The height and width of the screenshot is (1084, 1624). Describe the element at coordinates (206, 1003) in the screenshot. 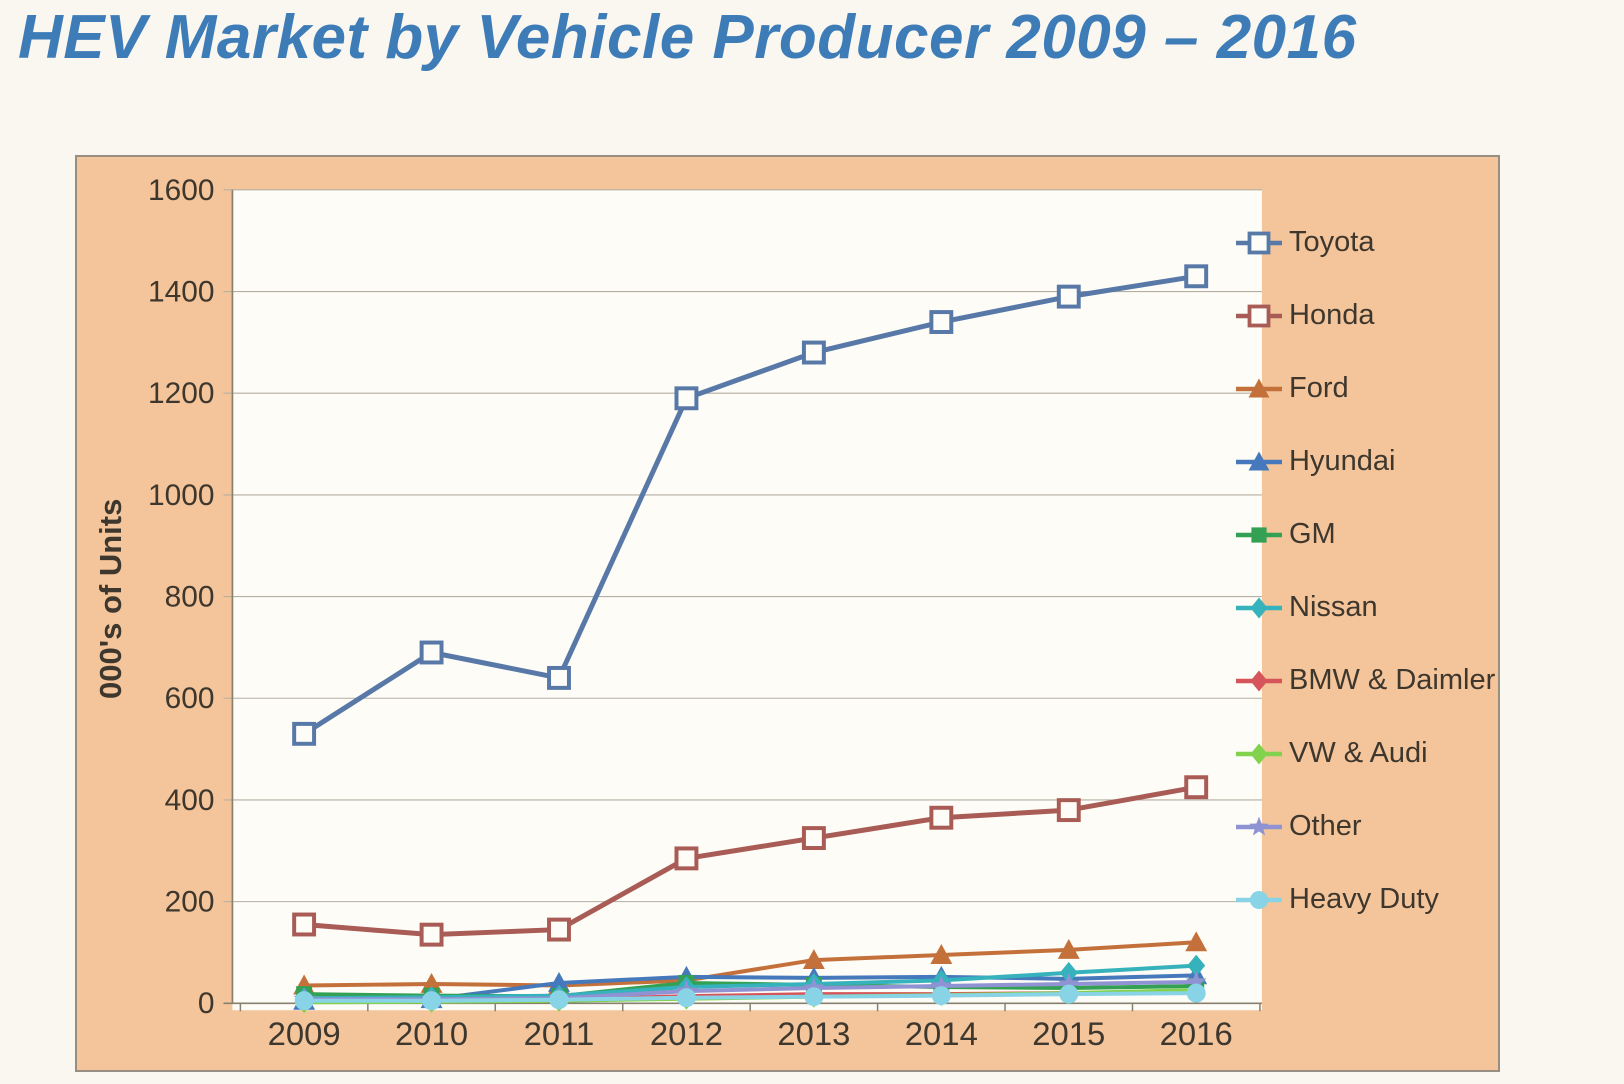

I see `y-tick-label: 0` at that location.